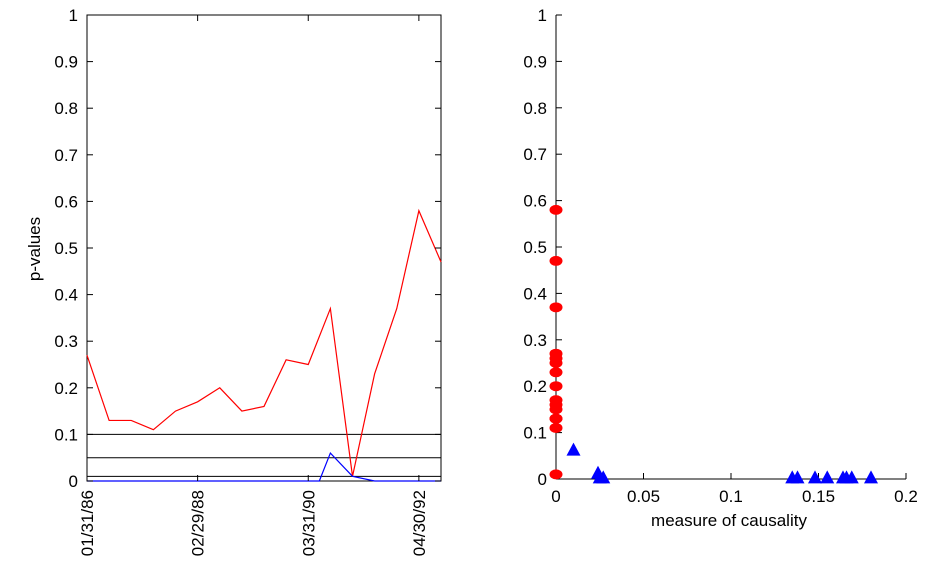 The image size is (928, 572). What do you see at coordinates (535, 293) in the screenshot?
I see `right-ytick-label: 0.4` at bounding box center [535, 293].